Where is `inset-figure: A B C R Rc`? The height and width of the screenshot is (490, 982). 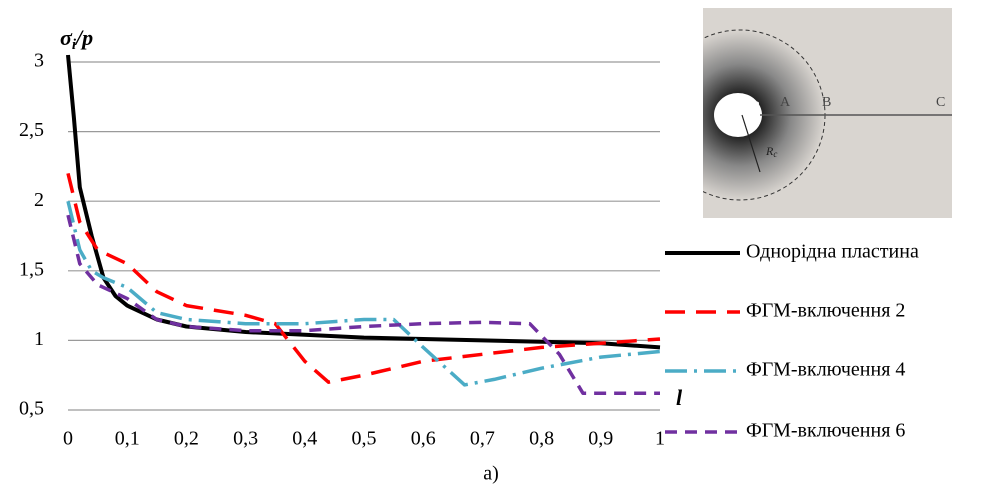 inset-figure: A B C R Rc is located at coordinates (827, 113).